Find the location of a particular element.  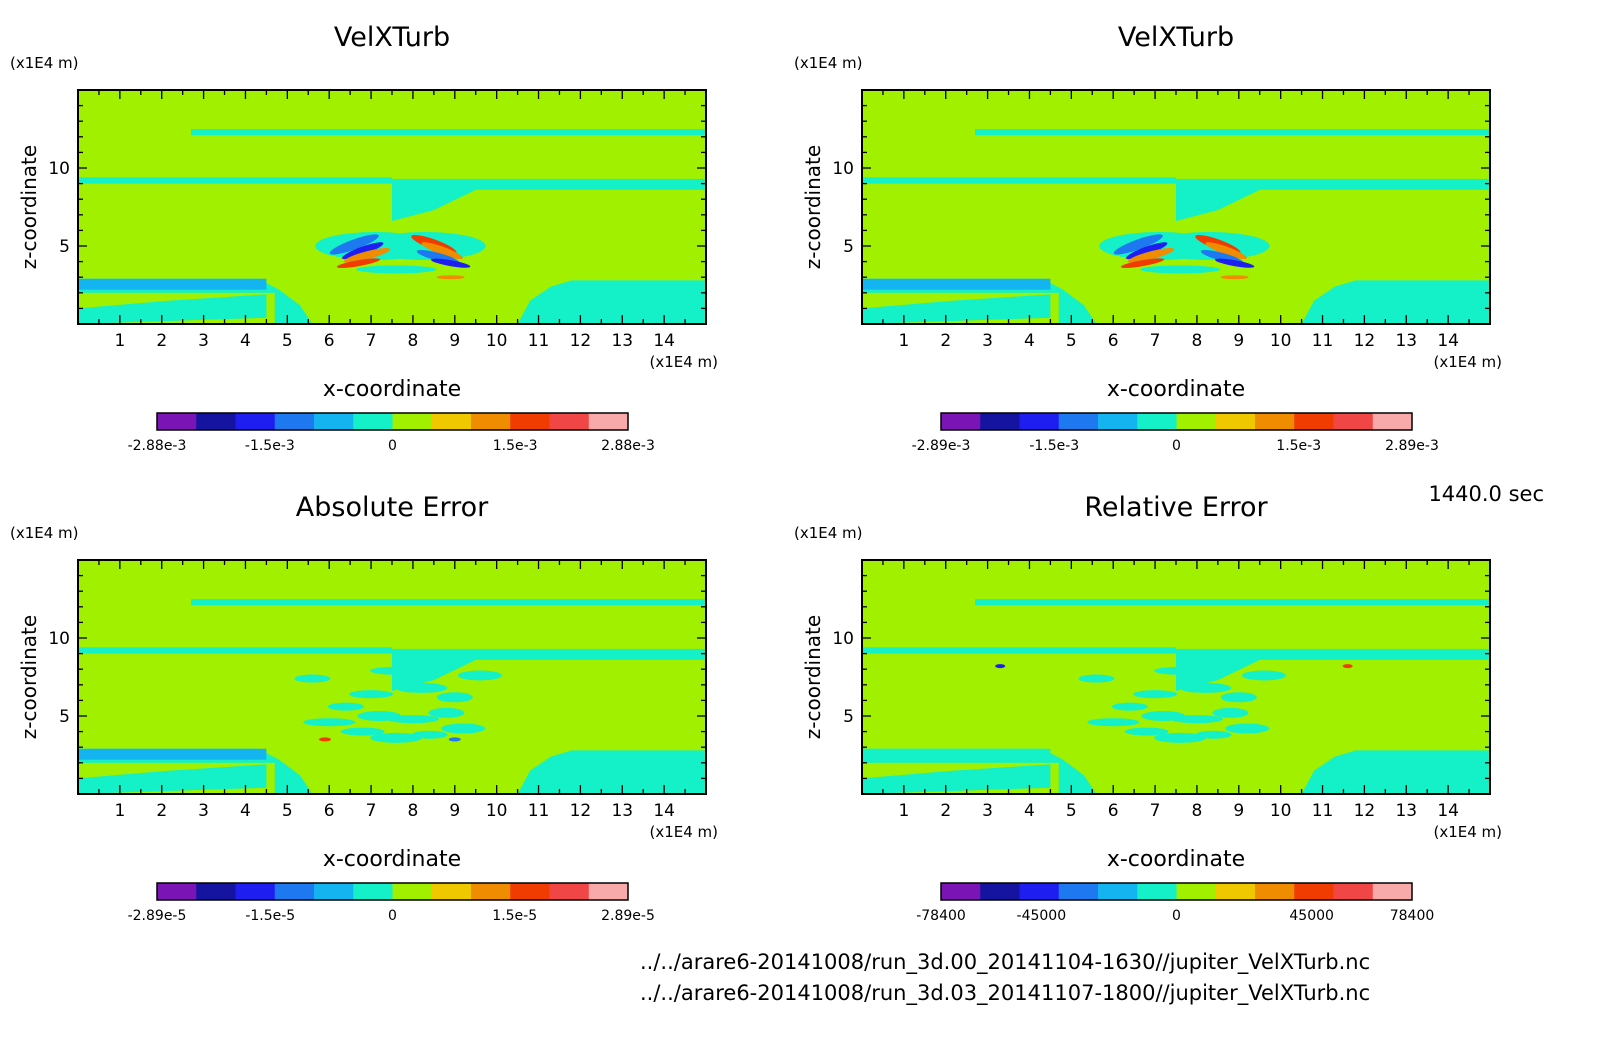

colorbar: -2.89e-5 -1.5e-5 0 1.5e-5 2.89e-5 is located at coordinates (391, 903).